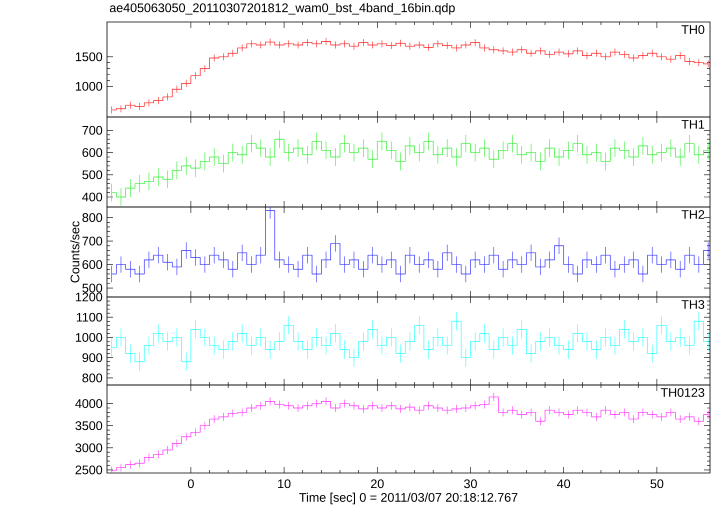 This screenshot has width=717, height=516. Describe the element at coordinates (657, 483) in the screenshot. I see `x-tick-label: 50` at that location.